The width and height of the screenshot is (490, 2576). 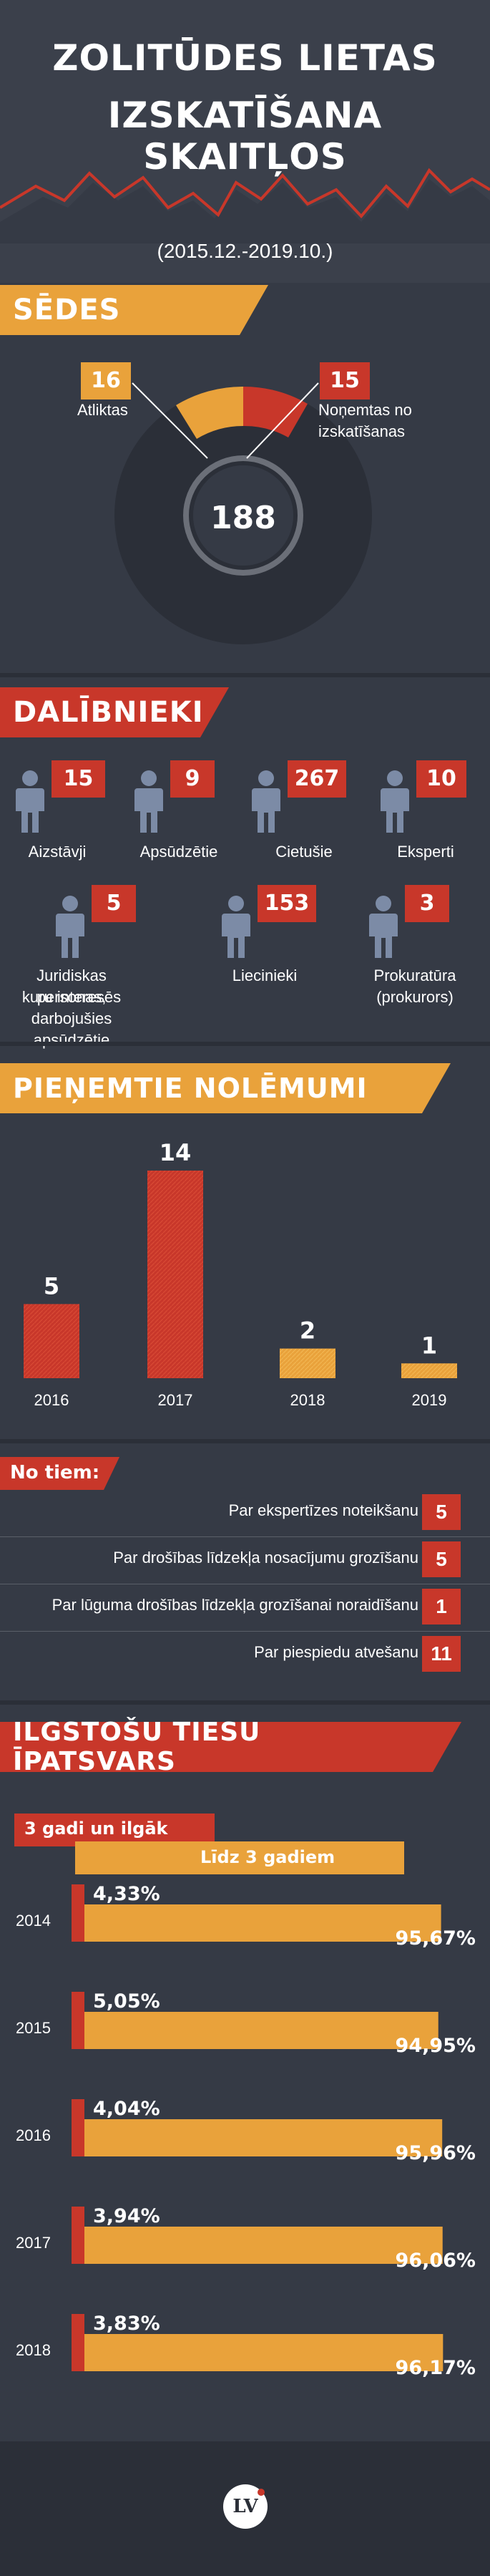 I want to click on legend-long-text: 3 gadi un ilgāk, so click(x=96, y=1829).